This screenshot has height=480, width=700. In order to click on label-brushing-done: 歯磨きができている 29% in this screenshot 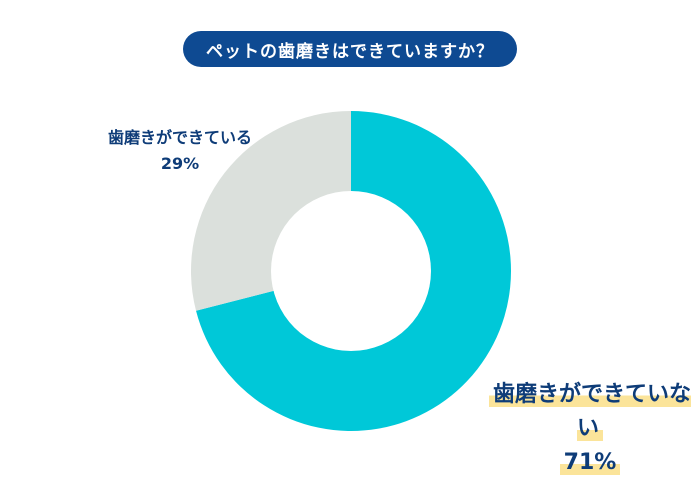, I will do `click(180, 151)`.